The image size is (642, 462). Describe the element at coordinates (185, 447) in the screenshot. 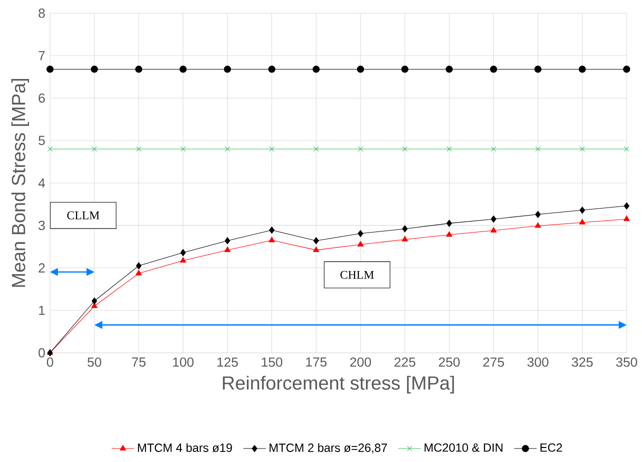

I see `legend-label: MTCM 4 bars ø19` at that location.